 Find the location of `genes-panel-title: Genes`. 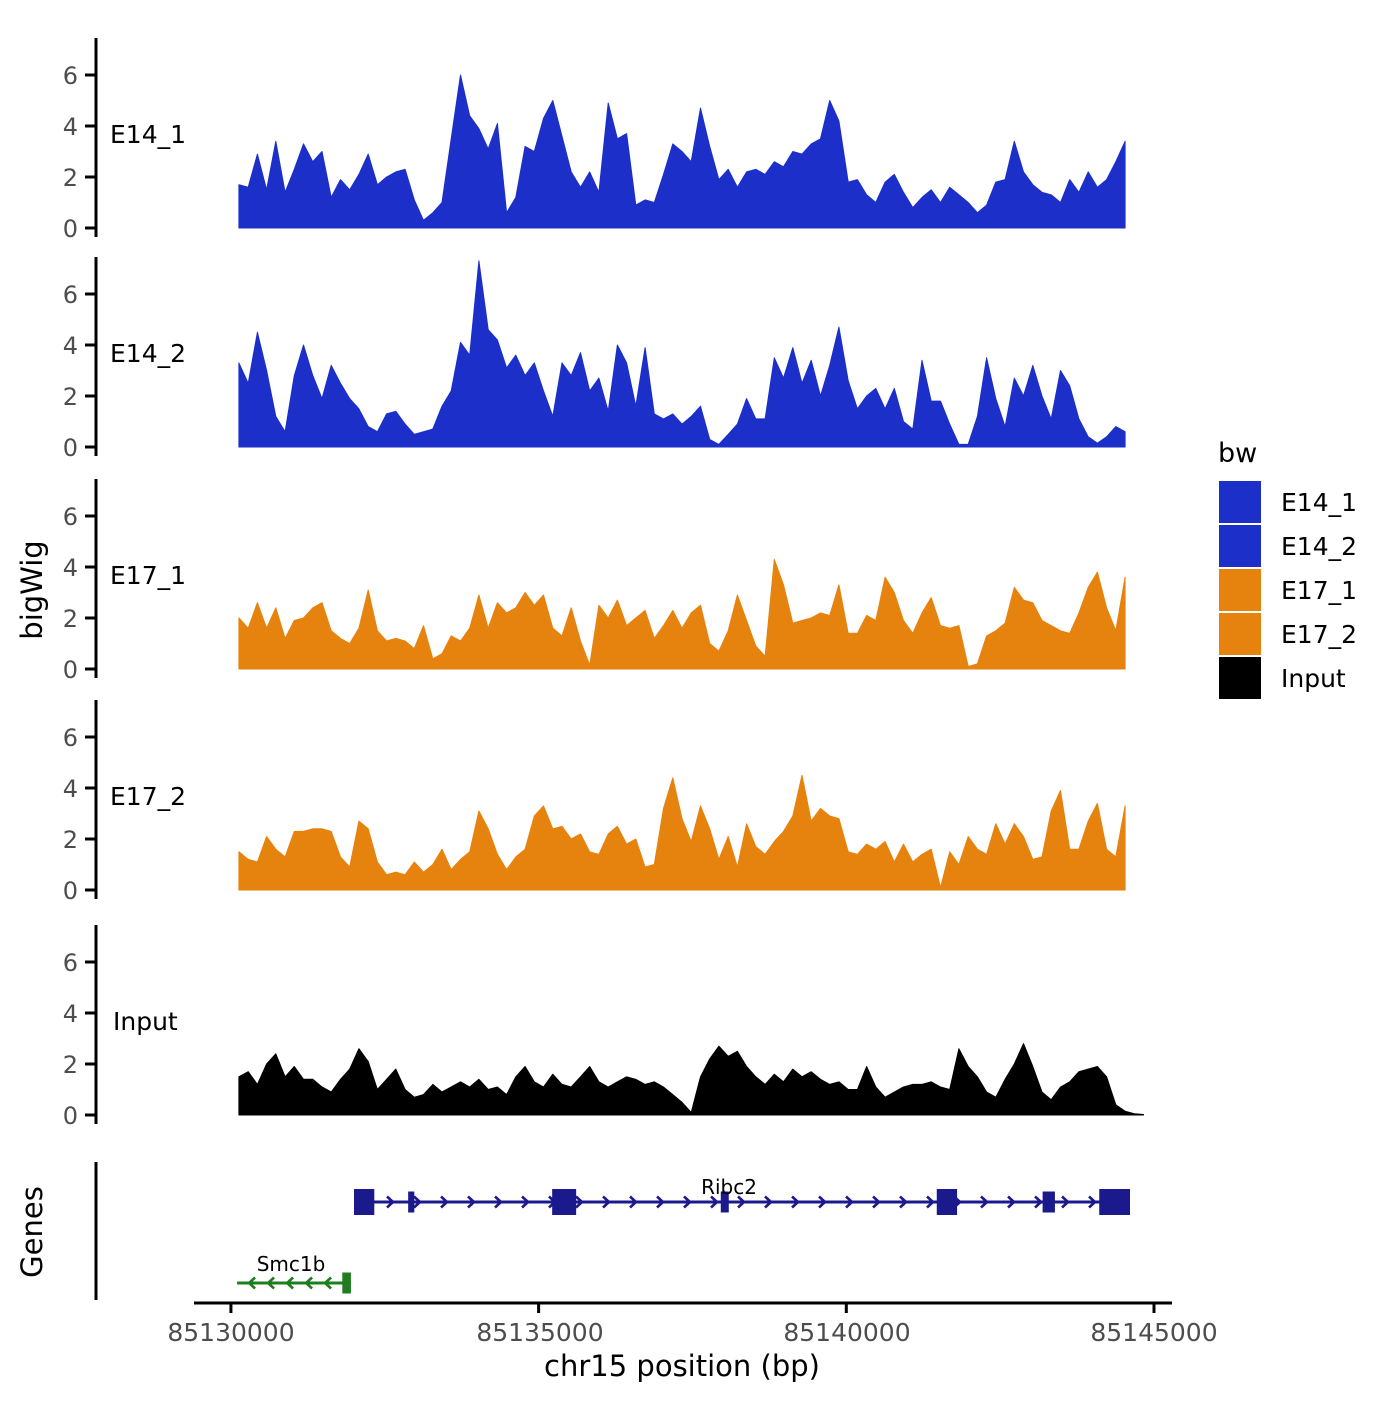

genes-panel-title: Genes is located at coordinates (32, 1232).